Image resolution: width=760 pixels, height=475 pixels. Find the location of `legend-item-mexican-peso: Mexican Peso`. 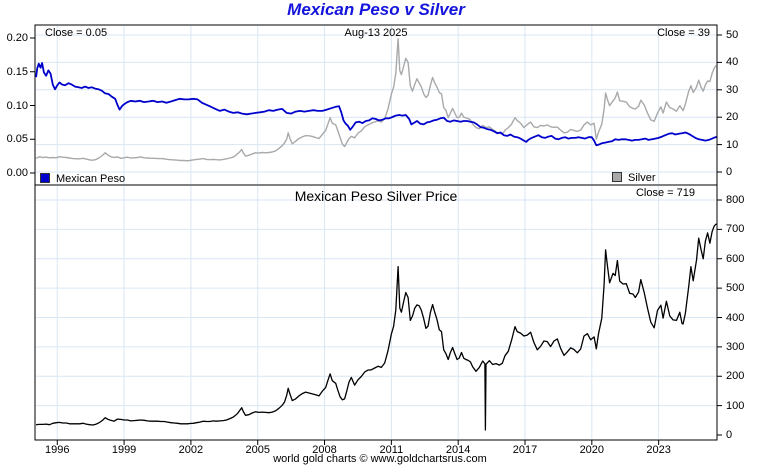

legend-item-mexican-peso: Mexican Peso is located at coordinates (82, 179).